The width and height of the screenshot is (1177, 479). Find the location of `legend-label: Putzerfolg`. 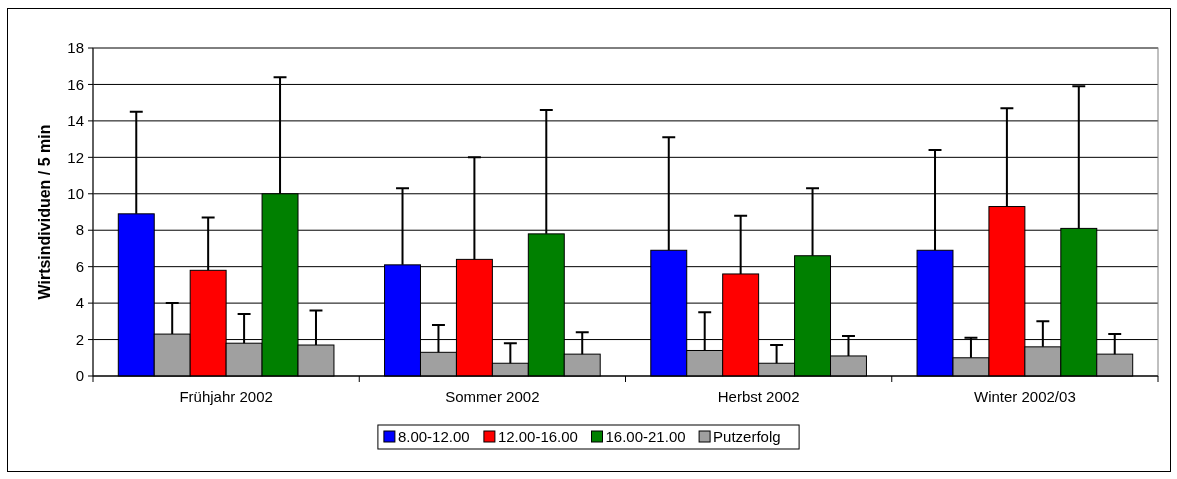

legend-label: Putzerfolg is located at coordinates (747, 436).